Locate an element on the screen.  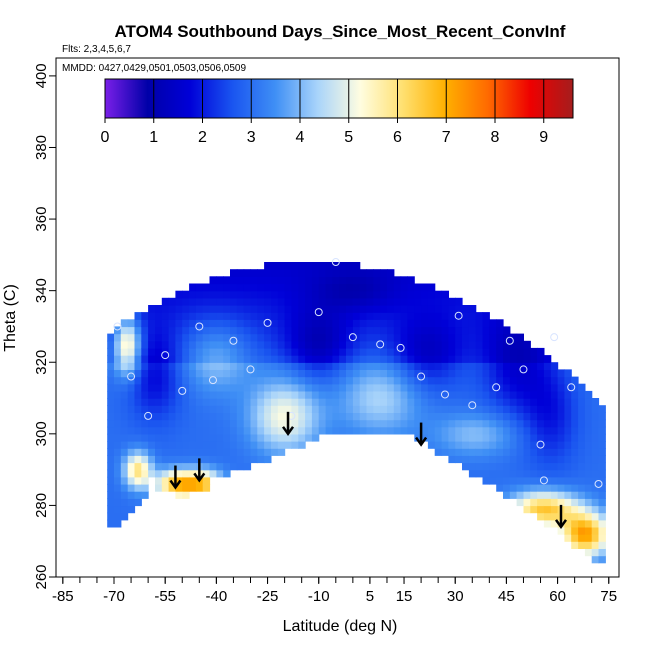
profile-marker is located at coordinates (523, 369).